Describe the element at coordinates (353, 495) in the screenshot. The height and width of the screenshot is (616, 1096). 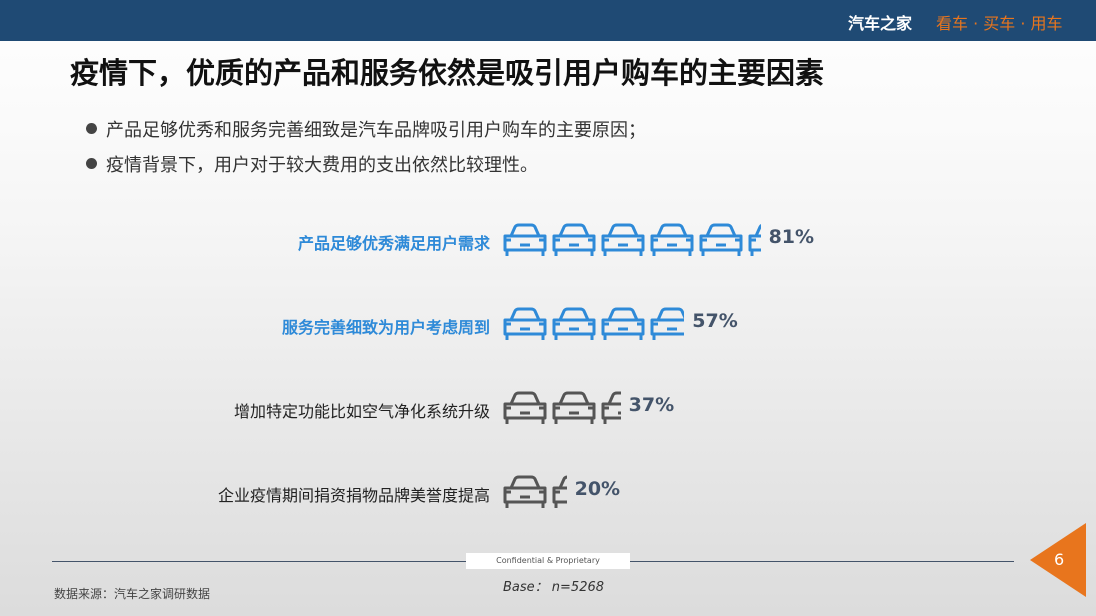
I see `category-label: 企业疫情期间捐资捐物品牌美誉度提高` at that location.